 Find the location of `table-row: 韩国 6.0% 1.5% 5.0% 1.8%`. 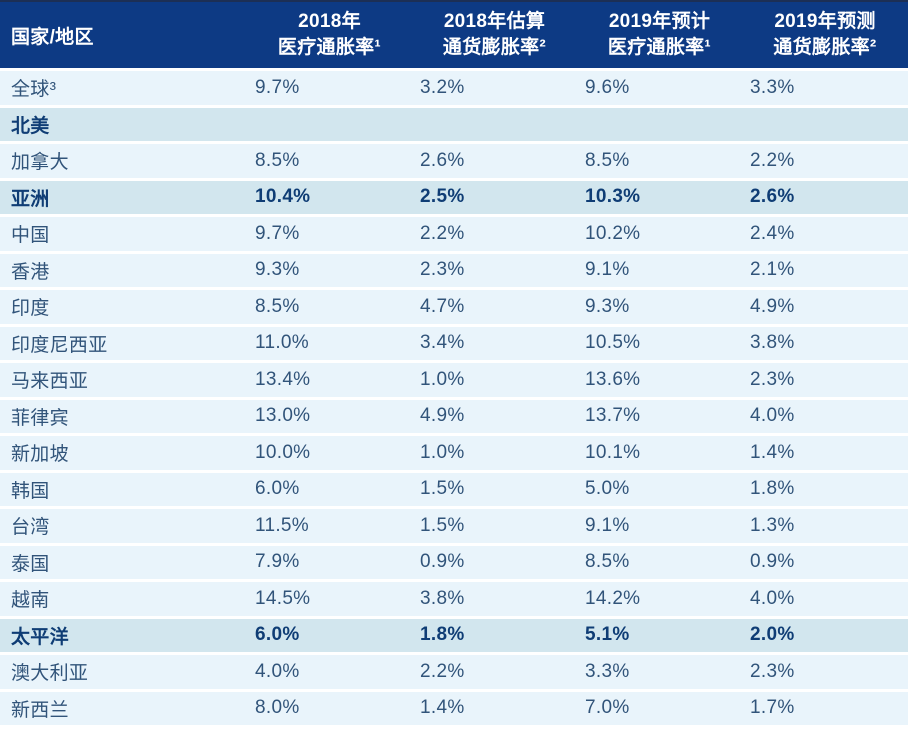

table-row: 韩国 6.0% 1.5% 5.0% 1.8% is located at coordinates (454, 489).